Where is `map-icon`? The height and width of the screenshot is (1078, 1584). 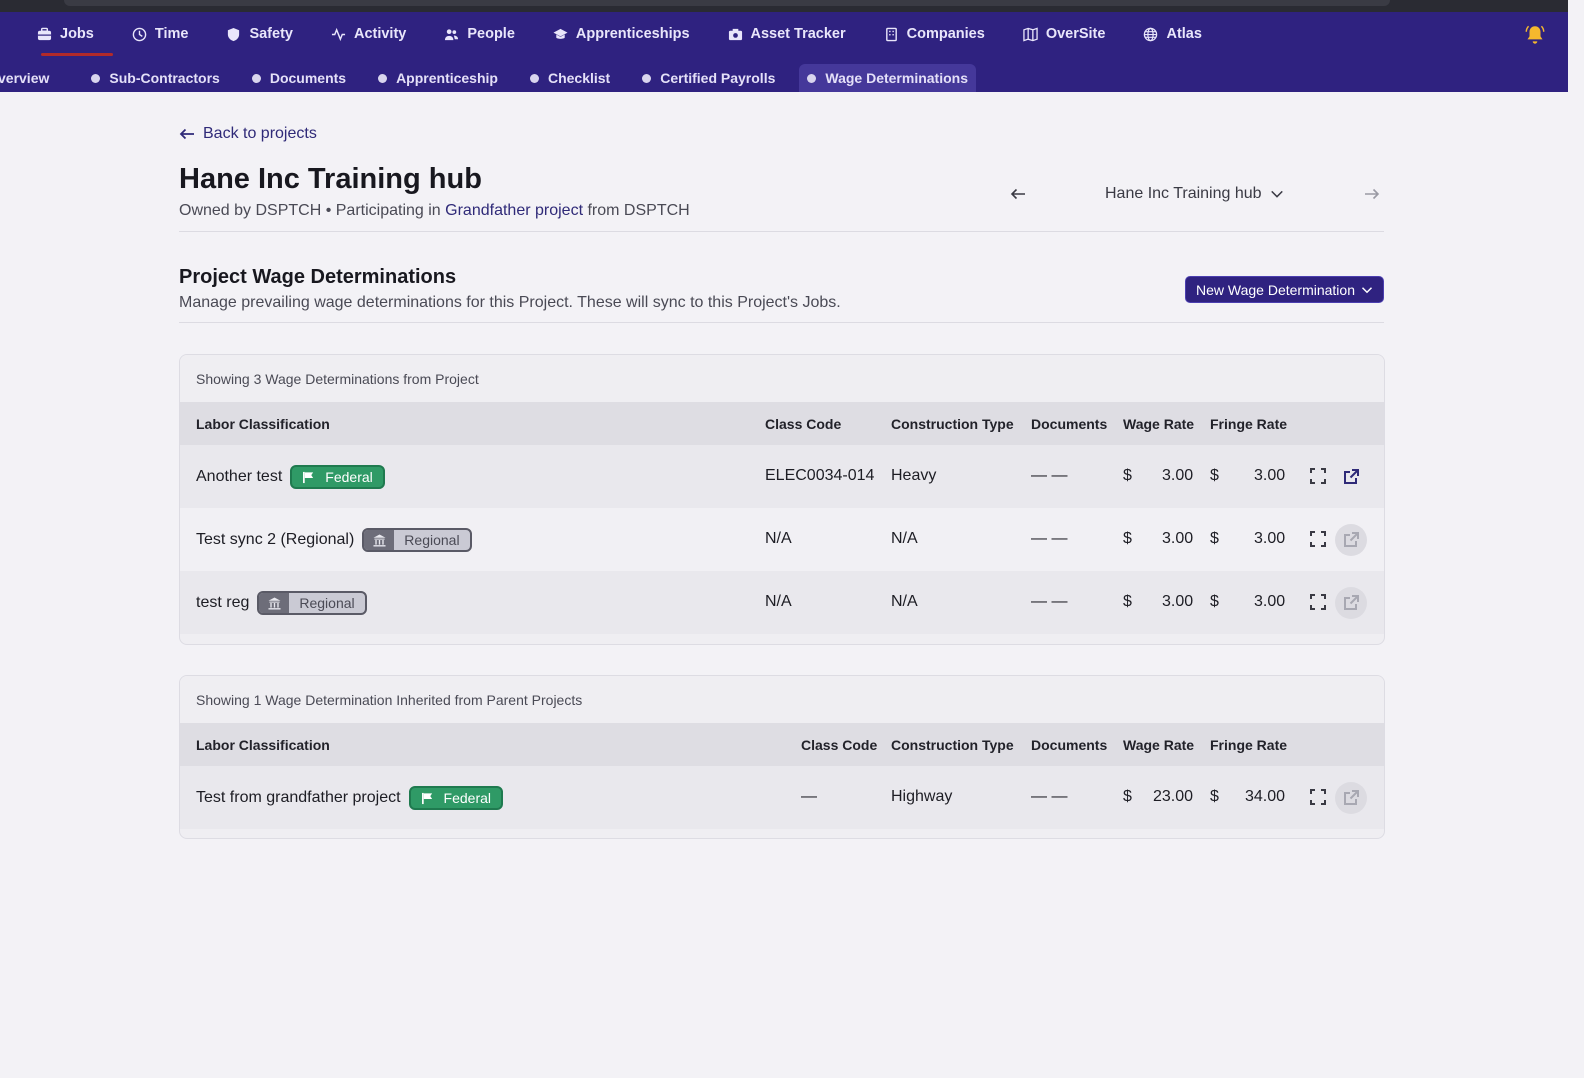
map-icon is located at coordinates (1030, 34).